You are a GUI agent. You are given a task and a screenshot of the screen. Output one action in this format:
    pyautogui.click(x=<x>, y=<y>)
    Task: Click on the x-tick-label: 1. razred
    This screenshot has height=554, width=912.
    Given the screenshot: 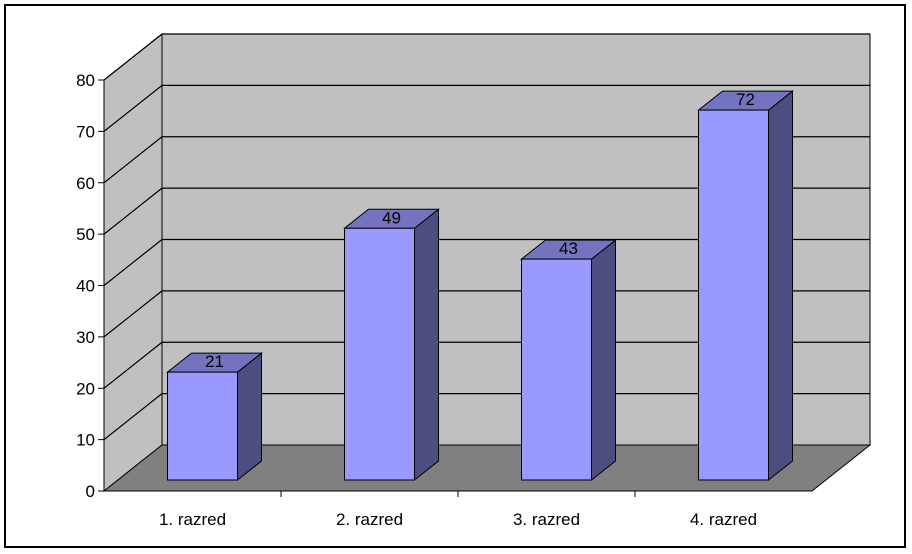 What is the action you would take?
    pyautogui.click(x=192, y=519)
    